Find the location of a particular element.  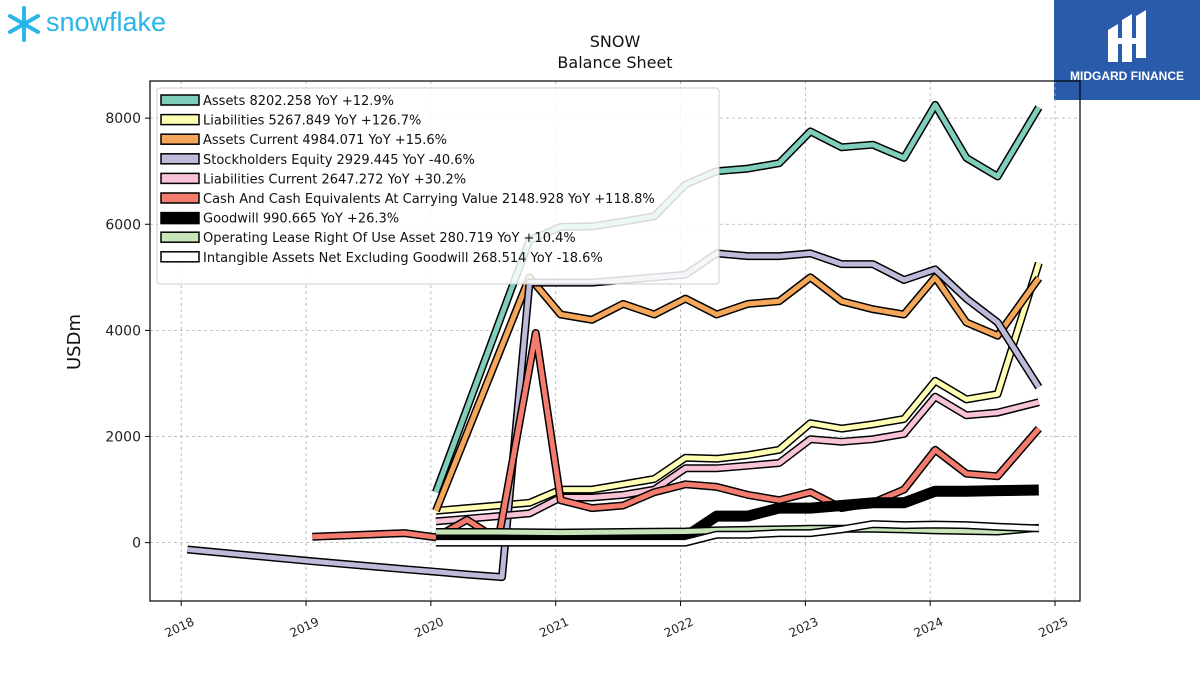

y-axis-label: USDm is located at coordinates (74, 342).